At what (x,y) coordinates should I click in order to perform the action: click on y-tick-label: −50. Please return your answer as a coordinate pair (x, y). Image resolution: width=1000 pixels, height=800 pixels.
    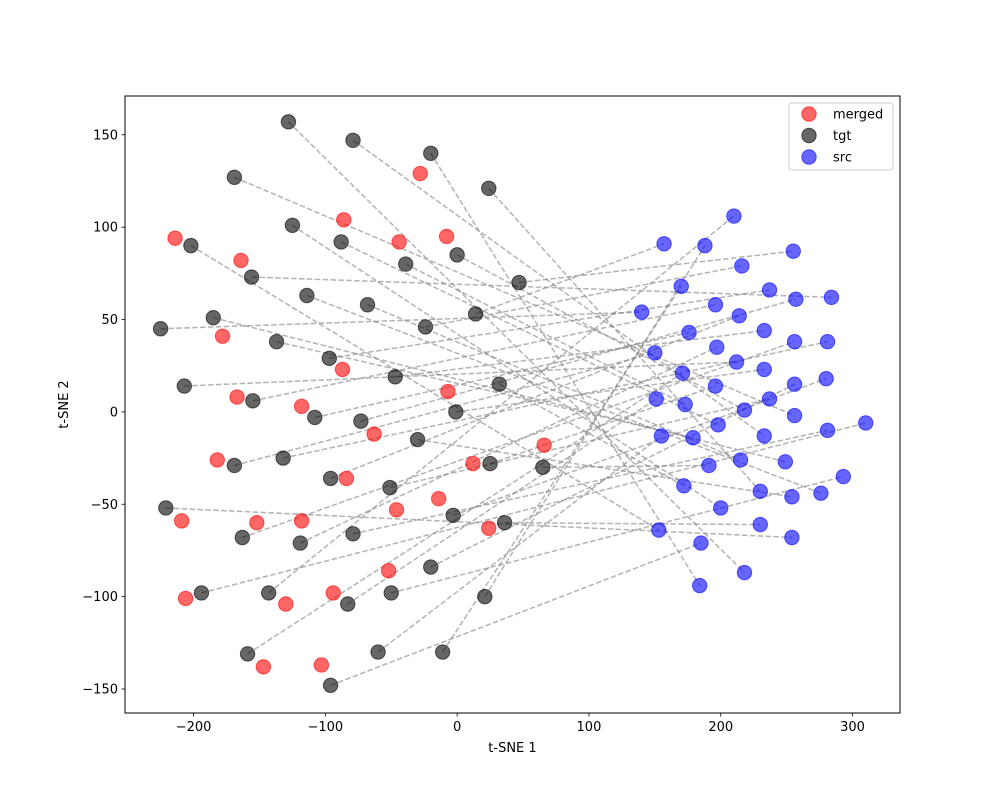
    Looking at the image, I should click on (104, 505).